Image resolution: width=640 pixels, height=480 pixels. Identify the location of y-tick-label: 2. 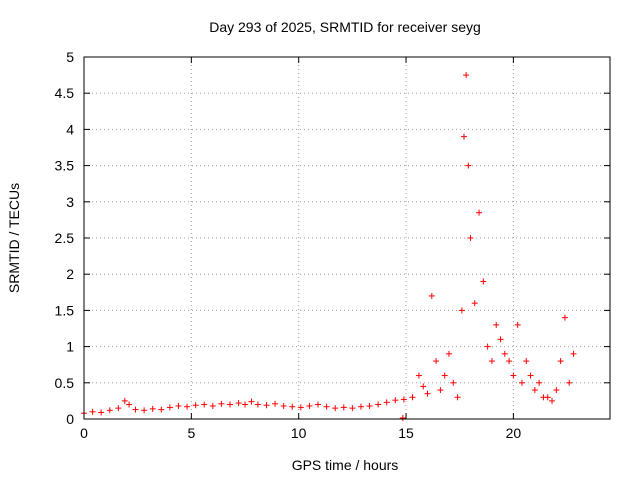
(70, 274).